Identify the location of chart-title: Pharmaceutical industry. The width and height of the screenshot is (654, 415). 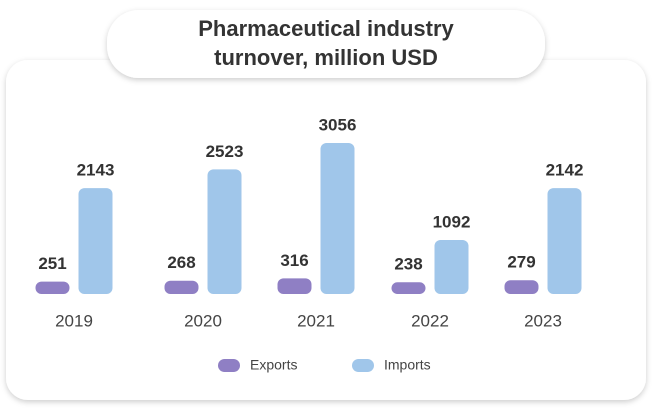
(326, 28).